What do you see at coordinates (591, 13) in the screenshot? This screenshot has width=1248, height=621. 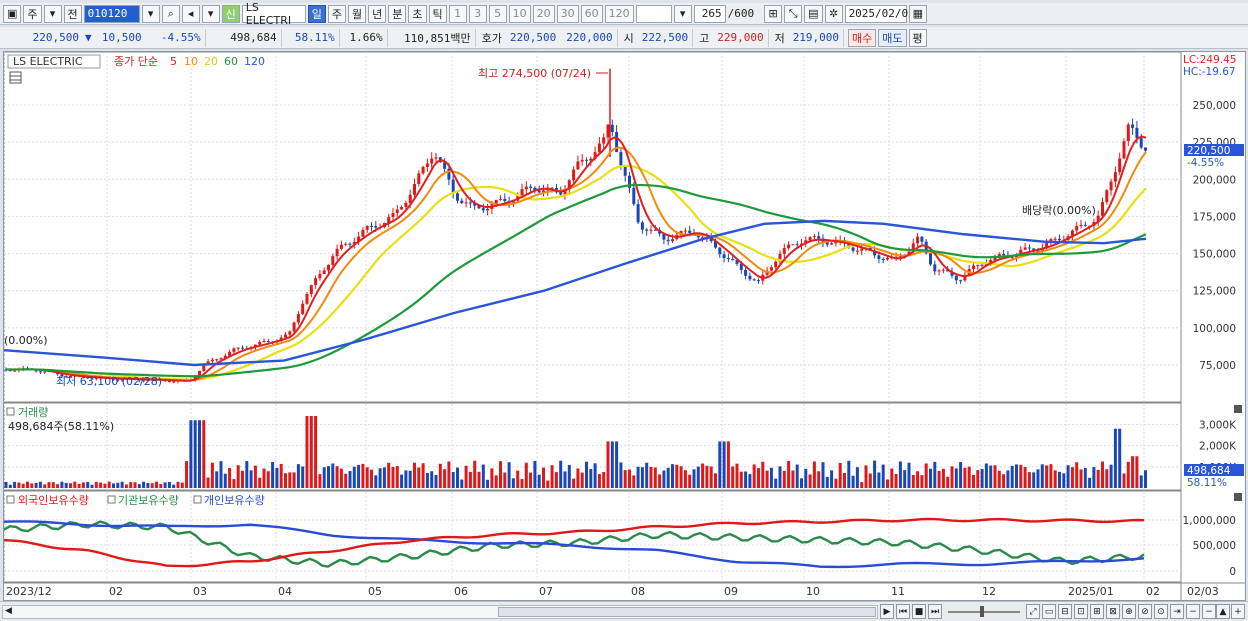 I see `interval-60-button: 60` at bounding box center [591, 13].